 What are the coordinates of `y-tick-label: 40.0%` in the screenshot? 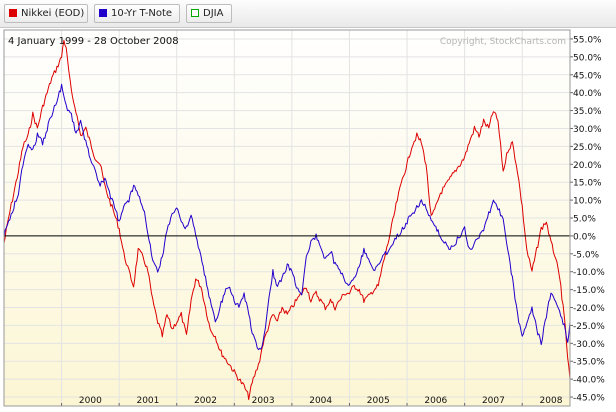 It's located at (587, 94).